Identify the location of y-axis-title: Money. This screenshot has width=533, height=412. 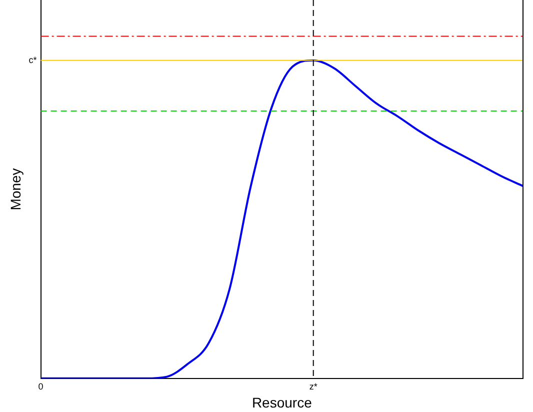
(15, 189).